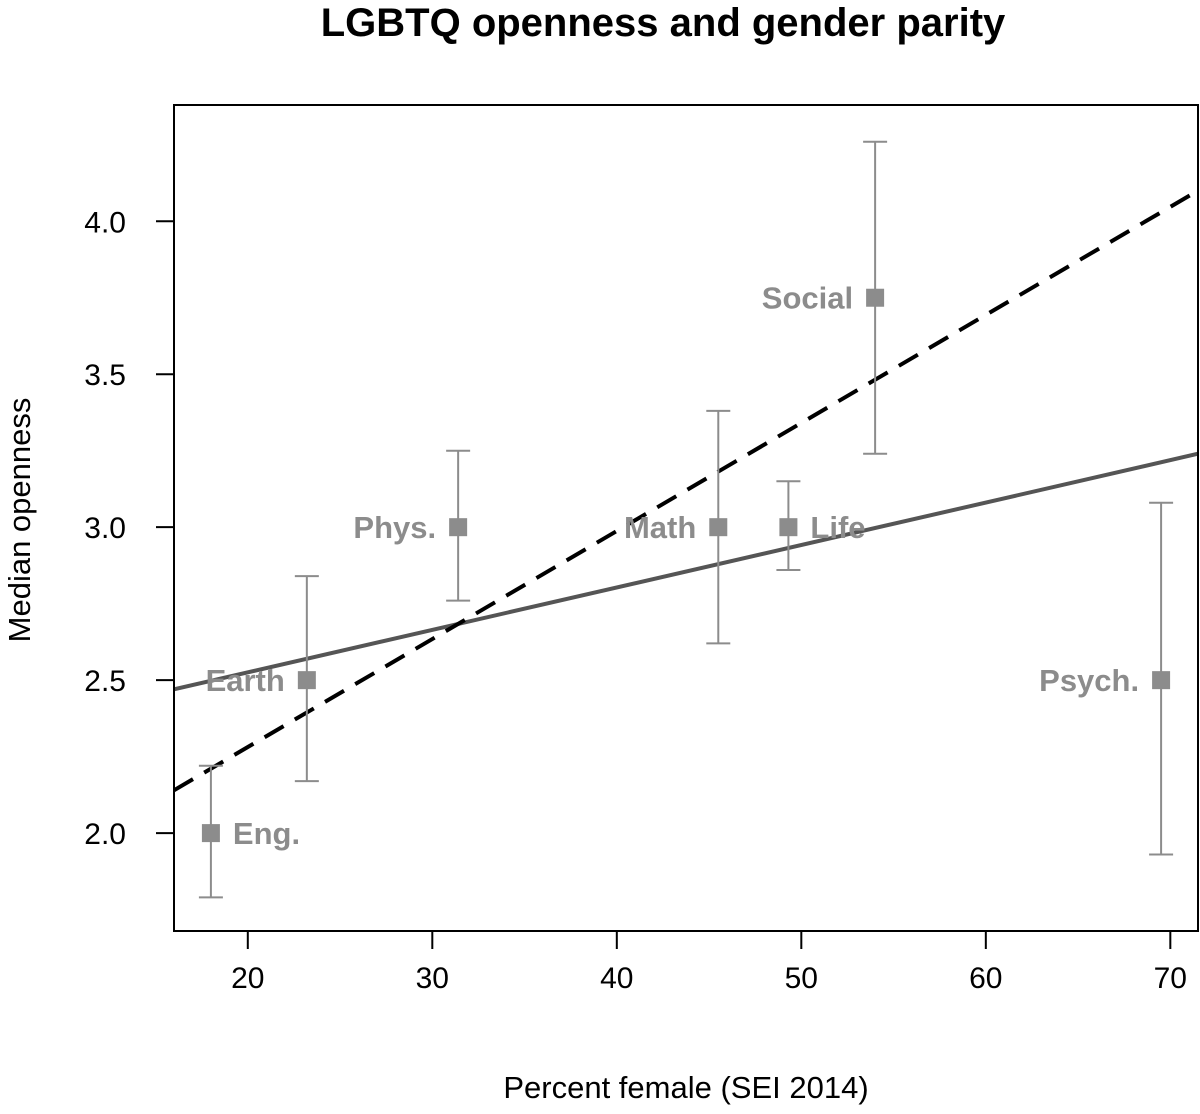  I want to click on data-point-life, so click(788, 527).